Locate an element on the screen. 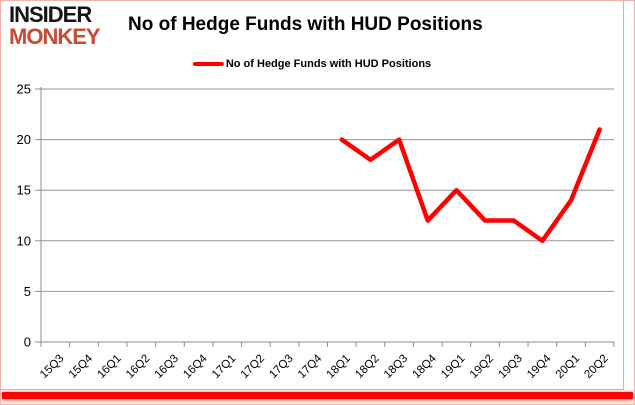 The image size is (635, 405). insider-monkey-logo: INSIDER MONKEY is located at coordinates (55, 25).